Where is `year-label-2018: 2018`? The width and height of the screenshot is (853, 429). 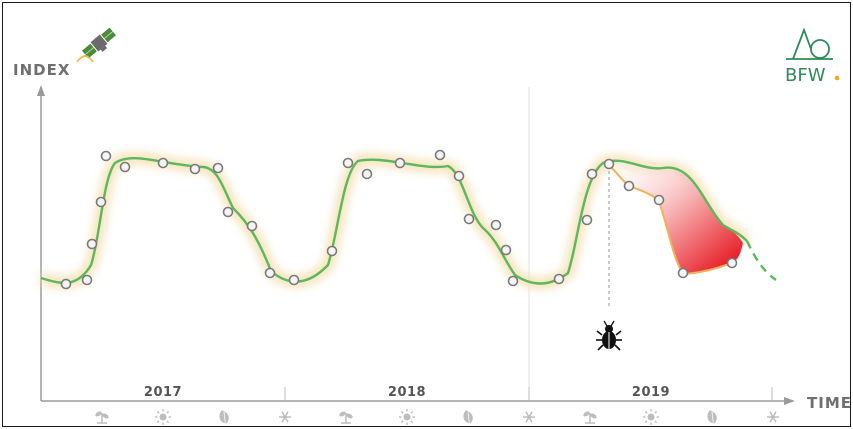 year-label-2018: 2018 is located at coordinates (407, 392).